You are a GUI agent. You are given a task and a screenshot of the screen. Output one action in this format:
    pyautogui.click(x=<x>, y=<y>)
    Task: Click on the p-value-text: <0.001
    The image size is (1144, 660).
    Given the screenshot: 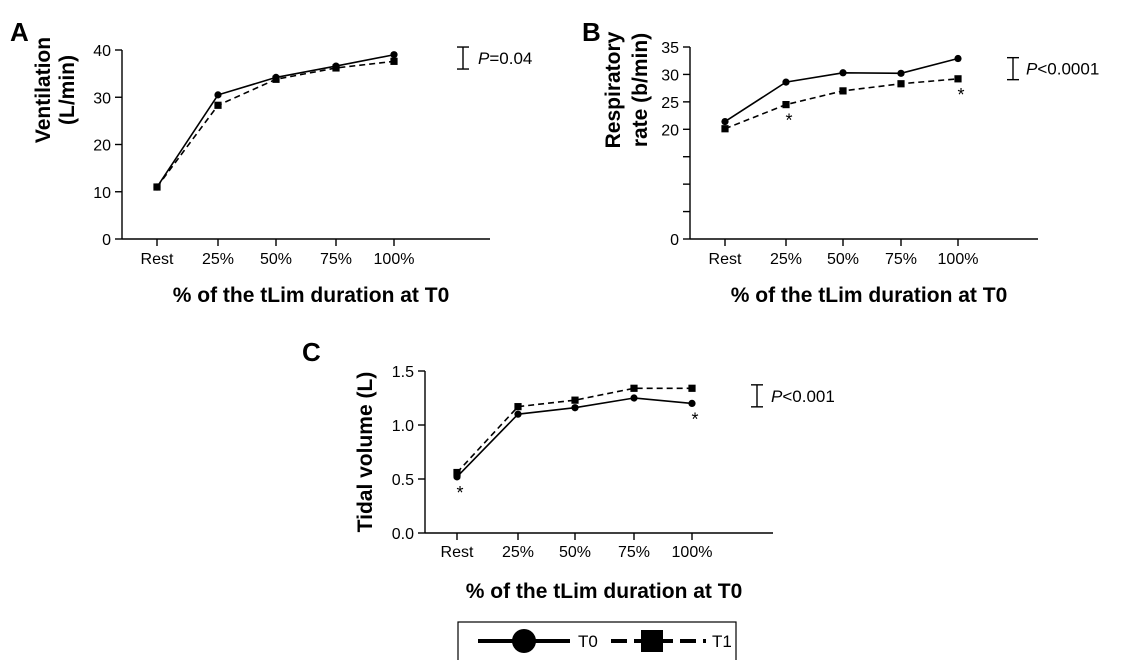 What is the action you would take?
    pyautogui.click(x=808, y=396)
    